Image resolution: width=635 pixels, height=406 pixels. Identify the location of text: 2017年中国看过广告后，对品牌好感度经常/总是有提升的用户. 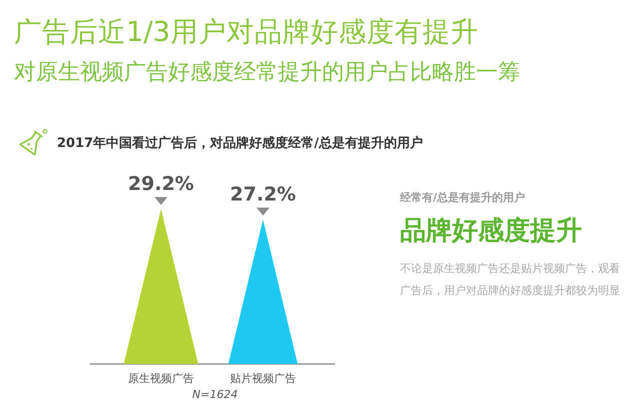
(240, 143).